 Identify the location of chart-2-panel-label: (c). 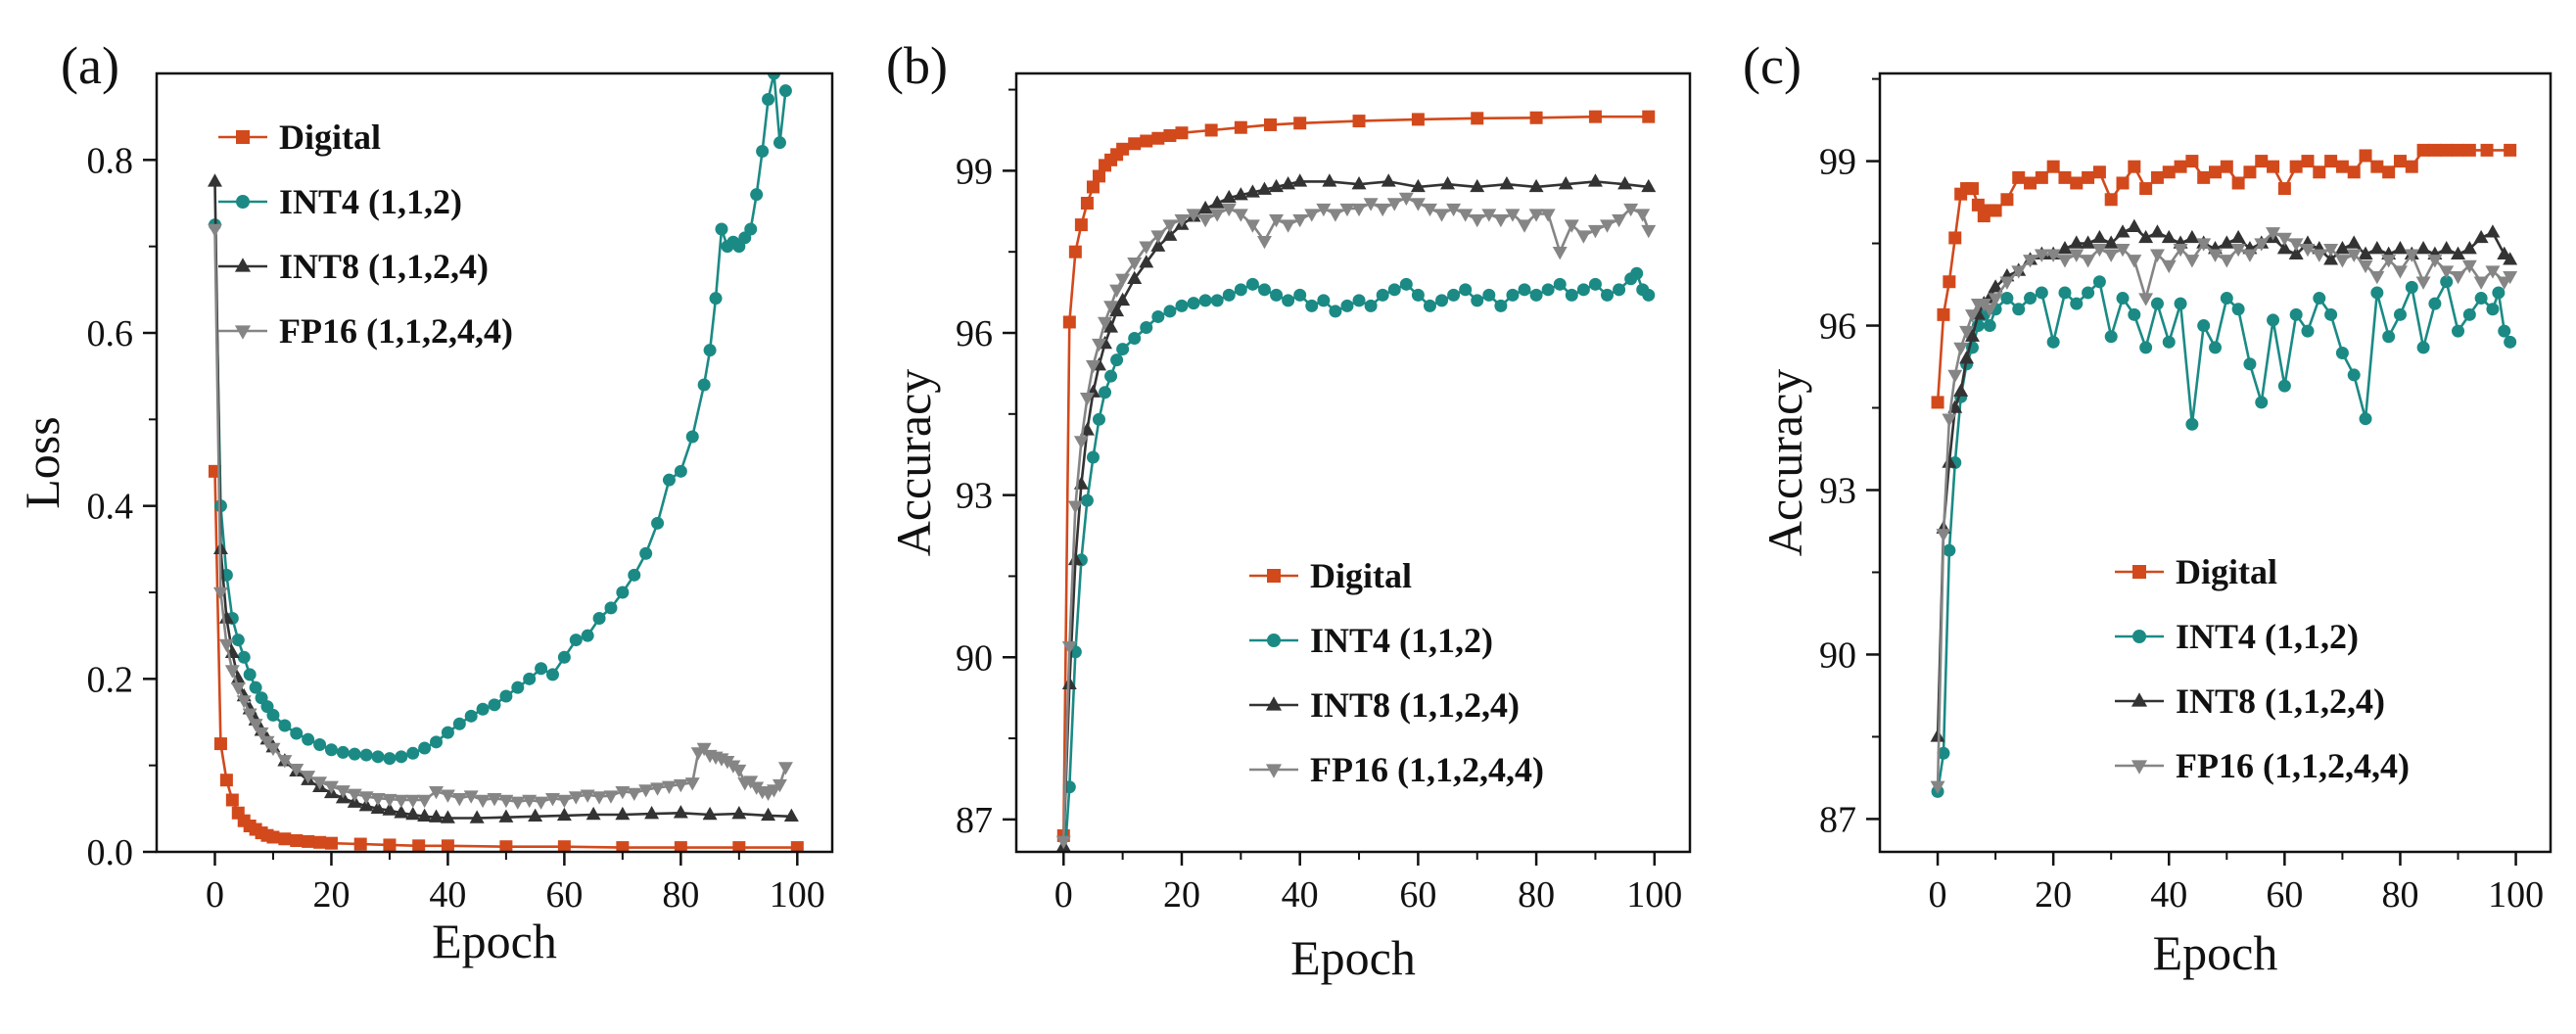
(1772, 65).